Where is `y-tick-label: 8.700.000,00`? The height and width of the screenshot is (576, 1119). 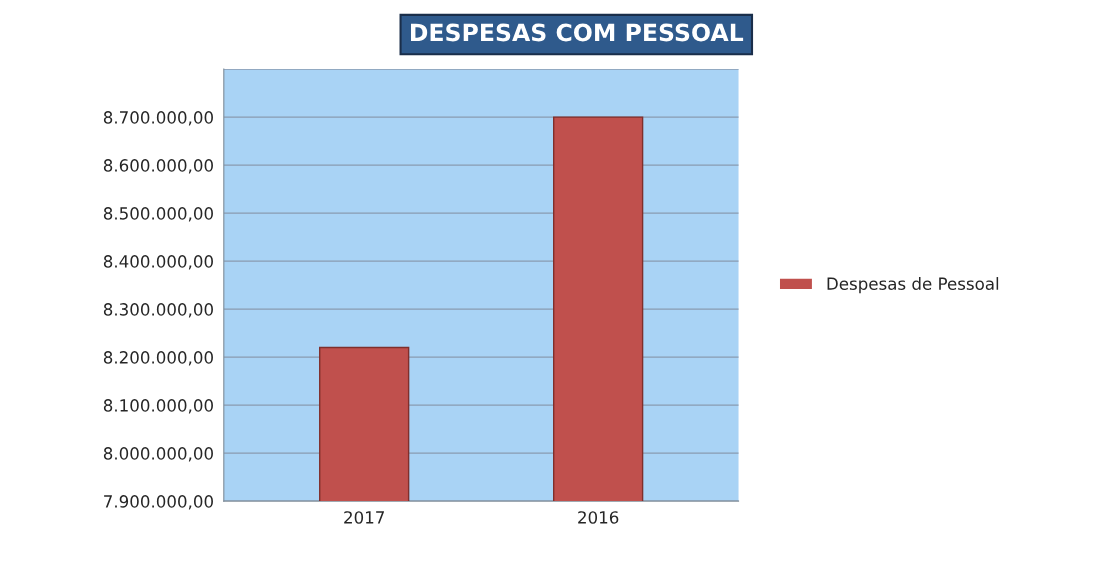
y-tick-label: 8.700.000,00 is located at coordinates (158, 118).